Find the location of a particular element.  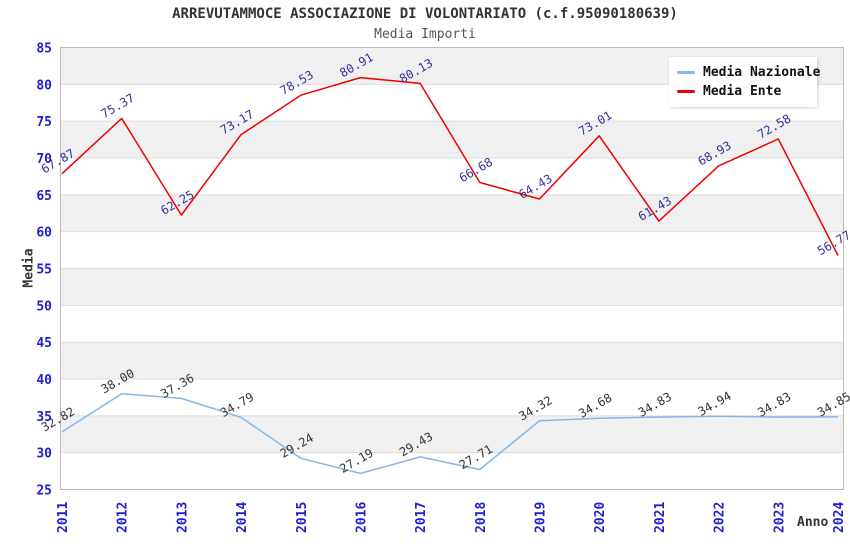

x-tick-label: 2013 is located at coordinates (182, 517).